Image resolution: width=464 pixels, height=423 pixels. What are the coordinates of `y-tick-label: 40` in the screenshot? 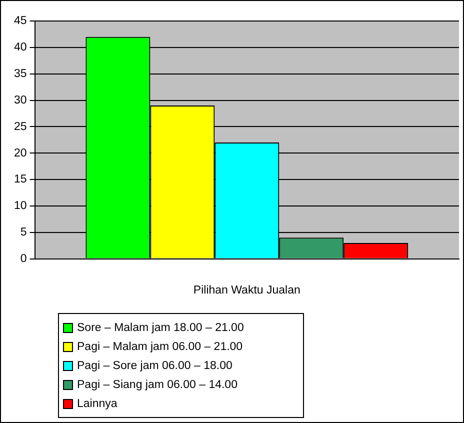 It's located at (20, 48).